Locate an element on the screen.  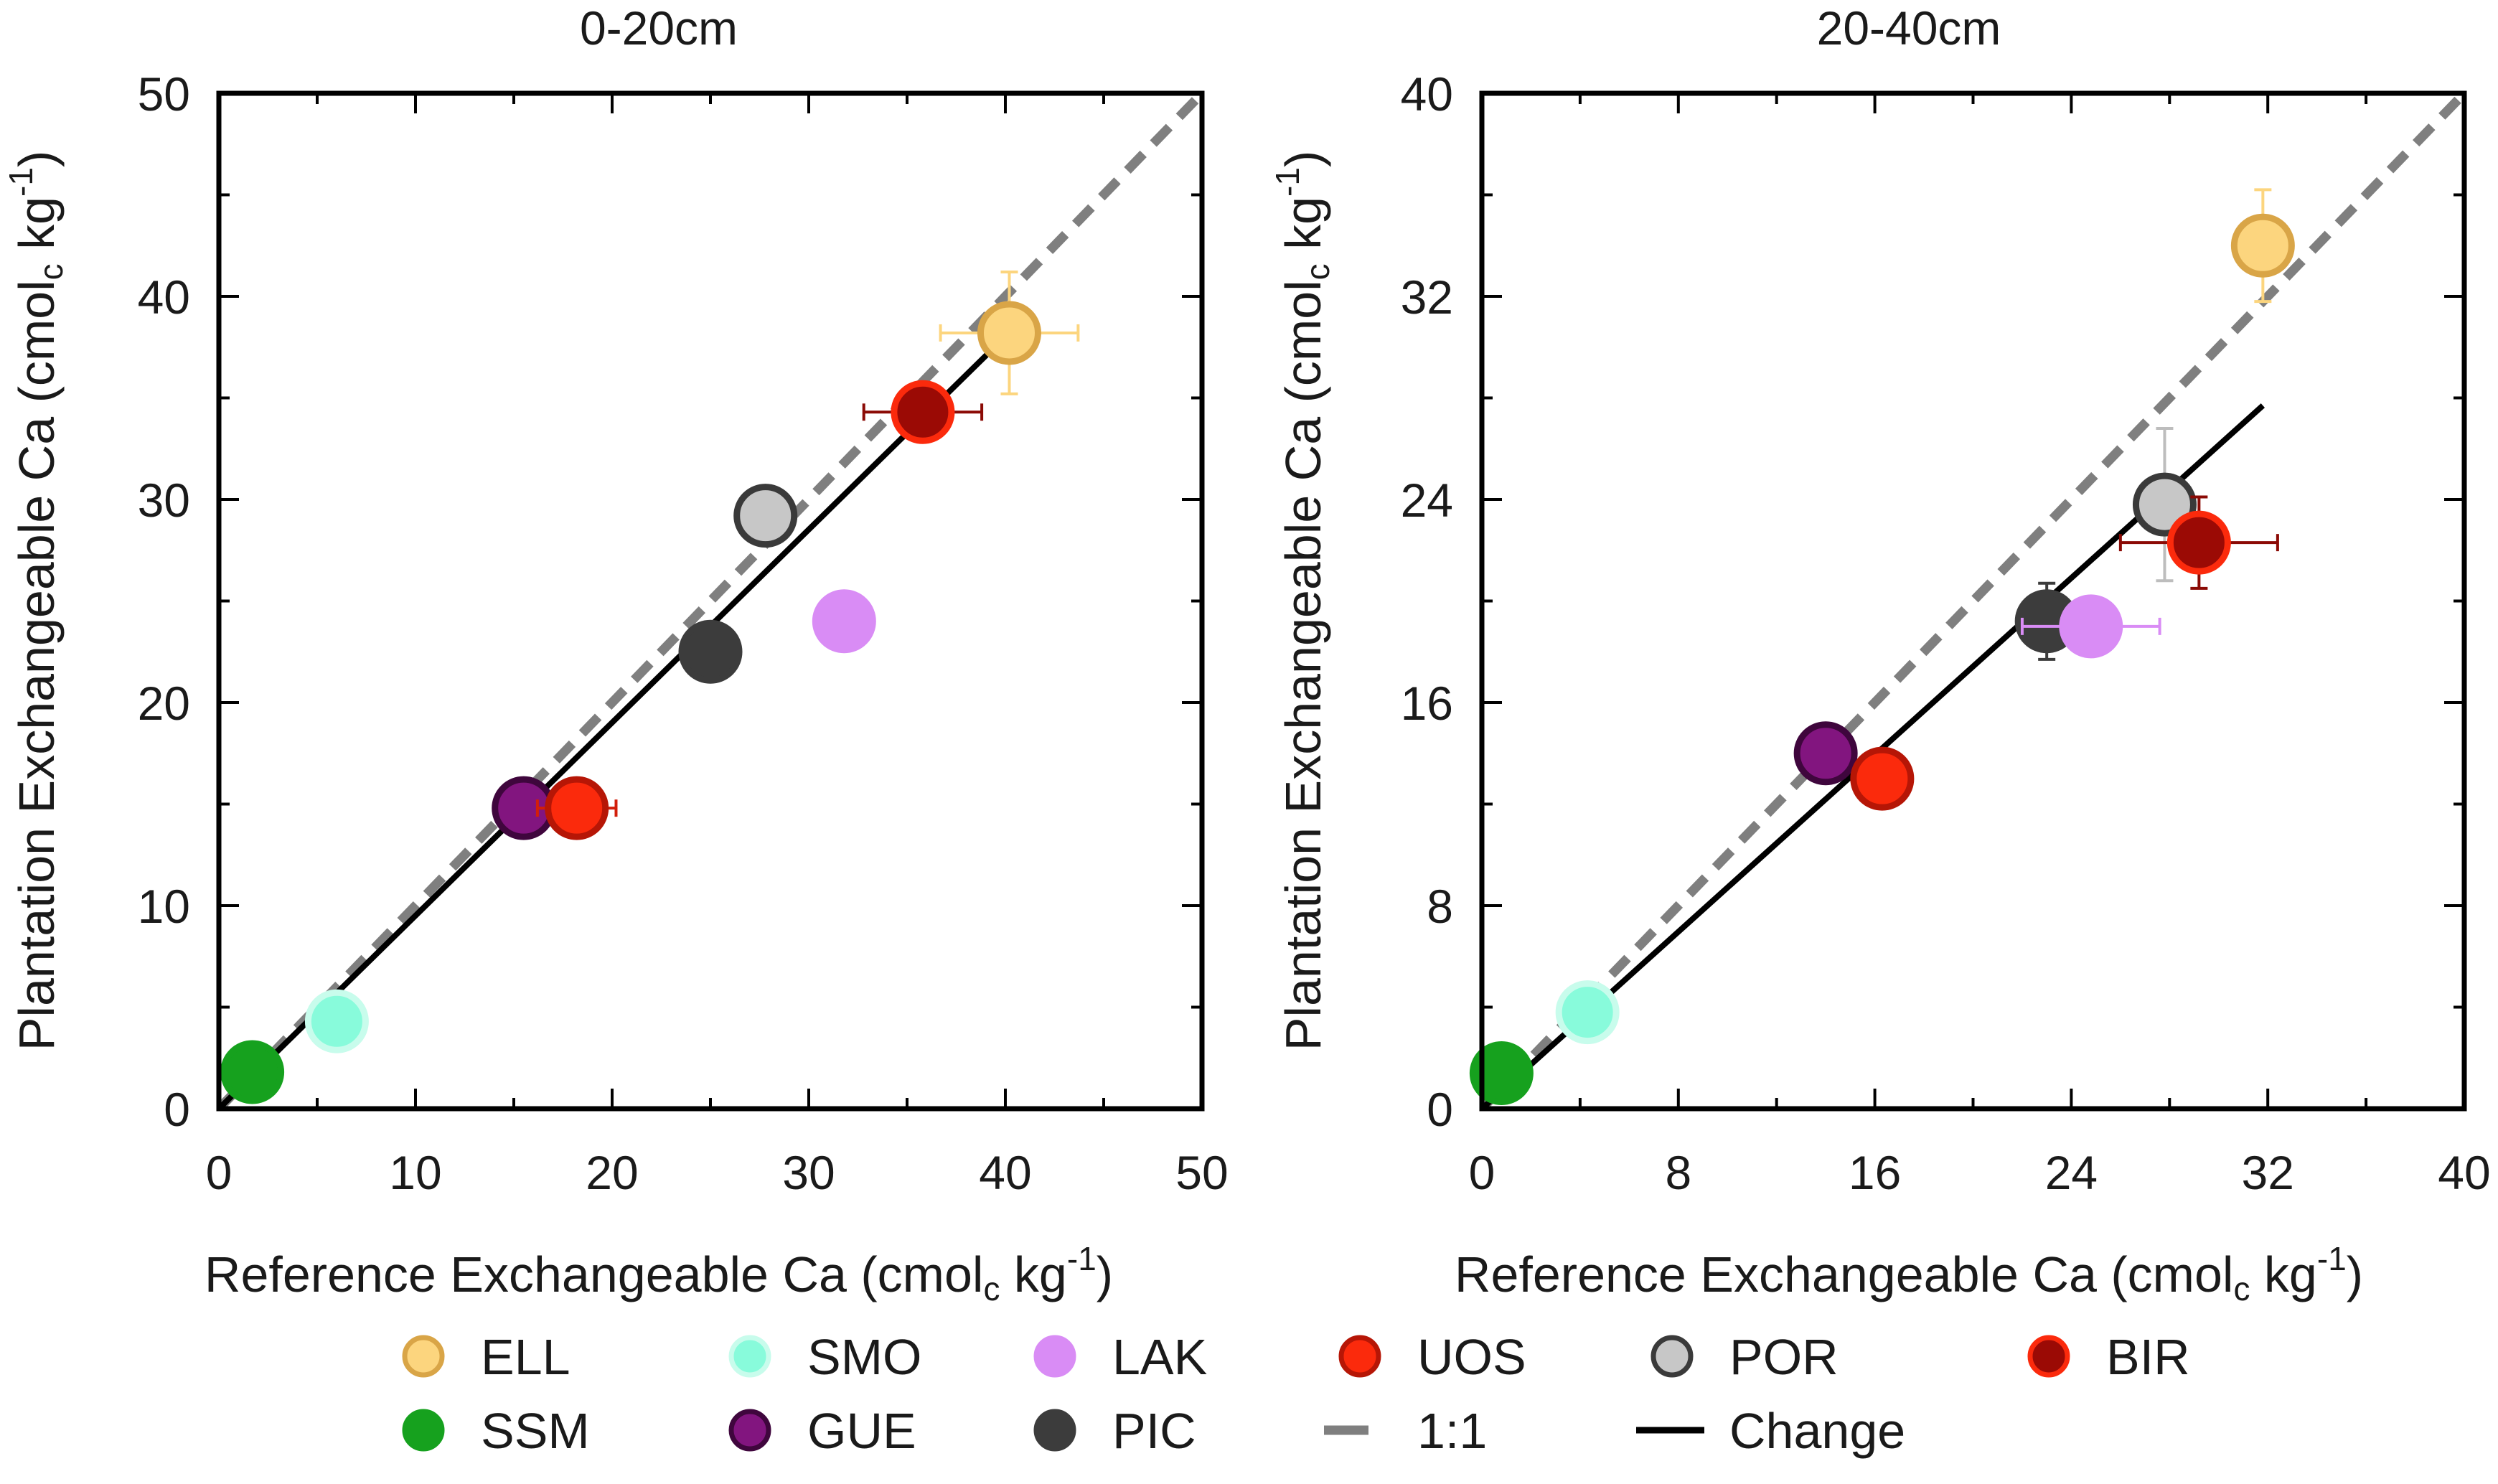
data-point-gue is located at coordinates (1825, 753).